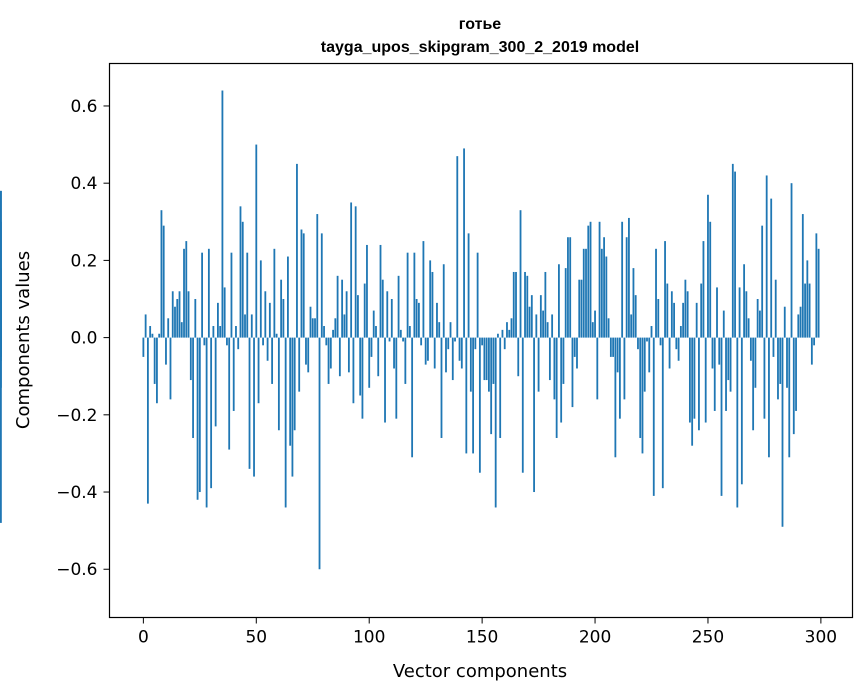  I want to click on y-tick-label: 0.2, so click(83, 261).